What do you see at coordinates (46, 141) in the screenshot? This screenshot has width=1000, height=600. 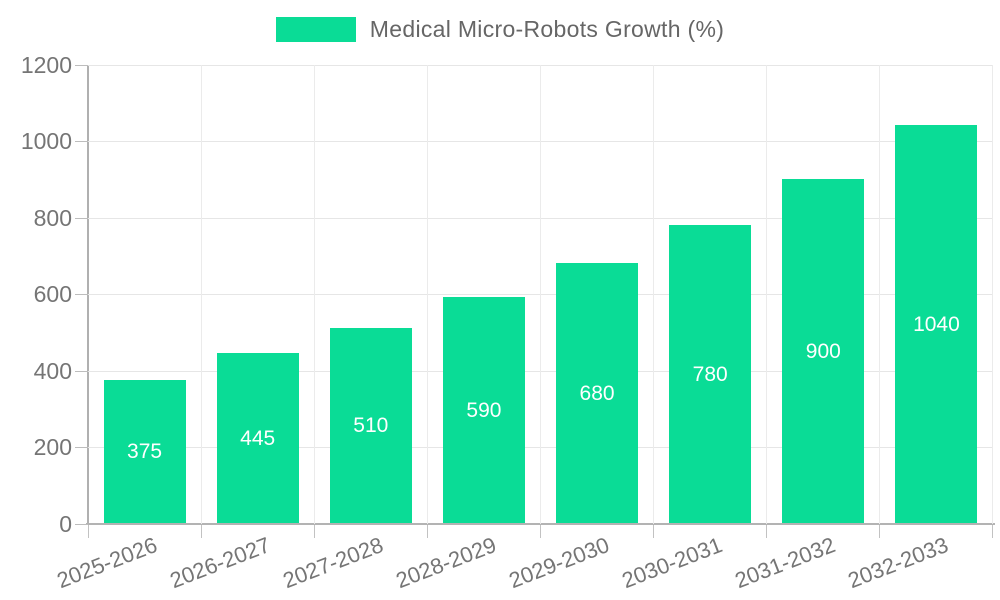 I see `y-tick-label: 1000` at bounding box center [46, 141].